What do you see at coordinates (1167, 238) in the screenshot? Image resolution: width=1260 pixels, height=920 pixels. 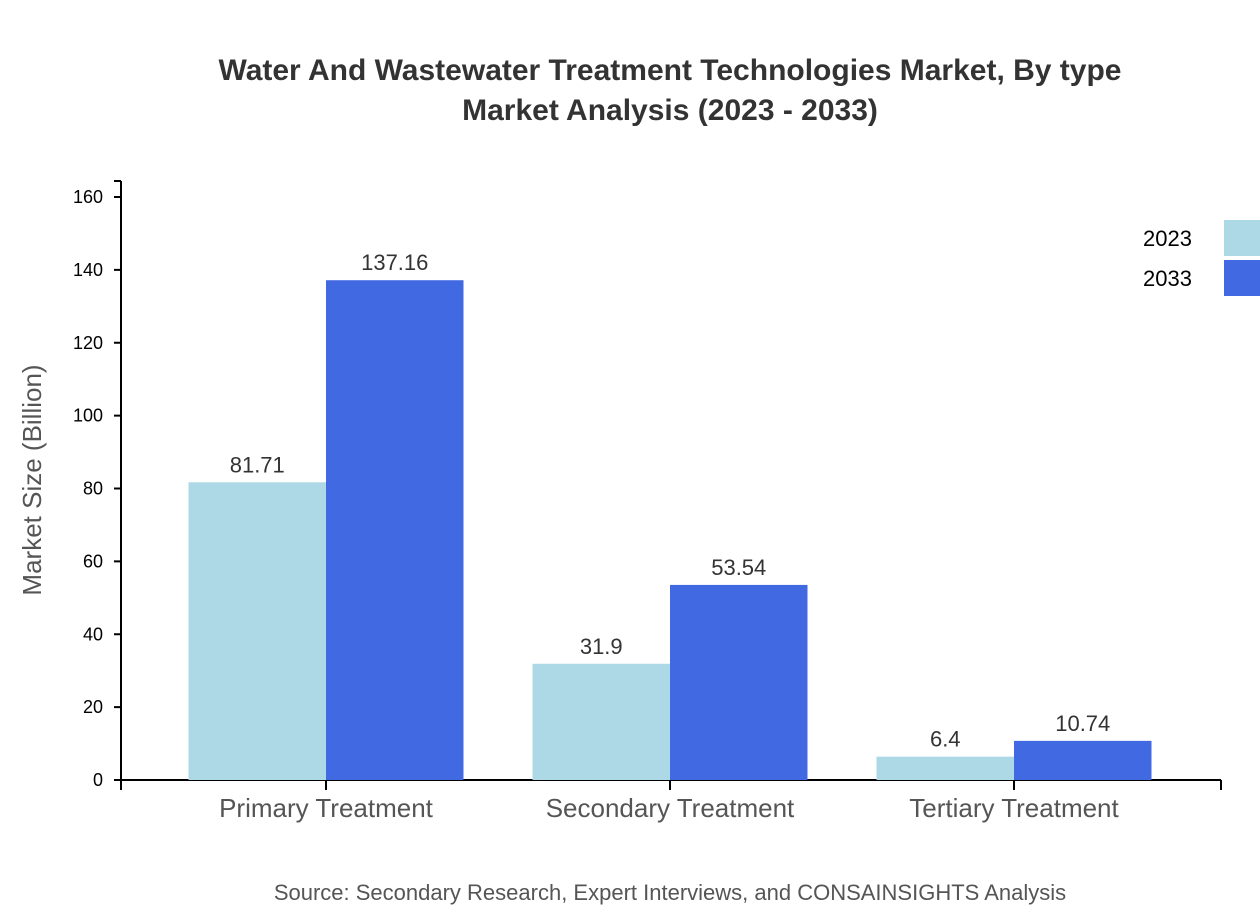 I see `legend-label: 2023` at bounding box center [1167, 238].